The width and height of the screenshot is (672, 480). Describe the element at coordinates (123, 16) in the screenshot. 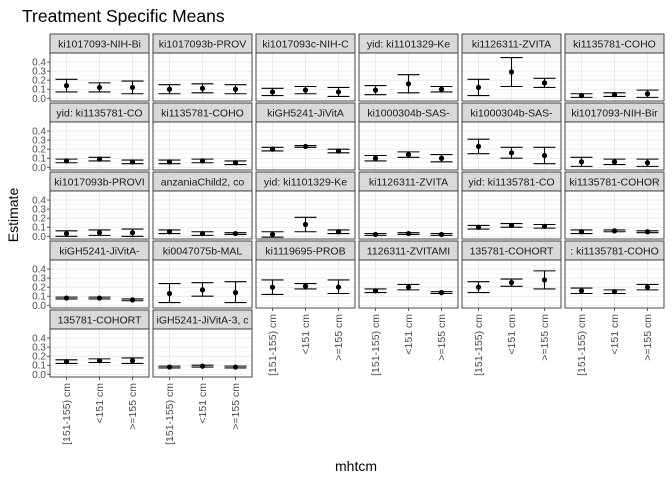

I see `chart-title: Treatment Specific Means` at that location.